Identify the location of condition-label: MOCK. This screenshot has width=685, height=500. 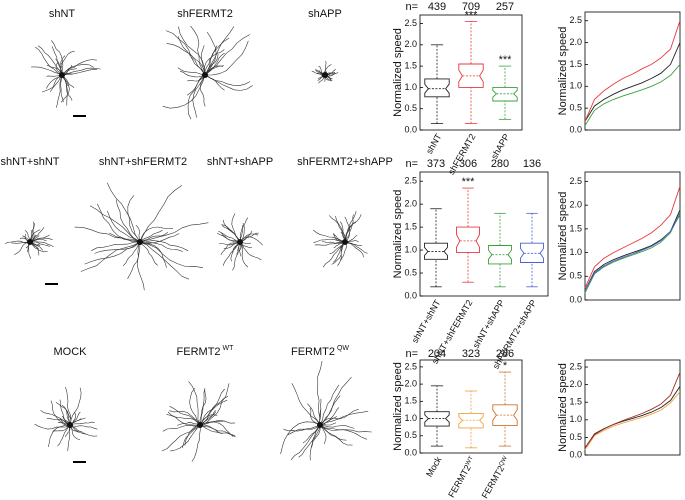
(71, 352).